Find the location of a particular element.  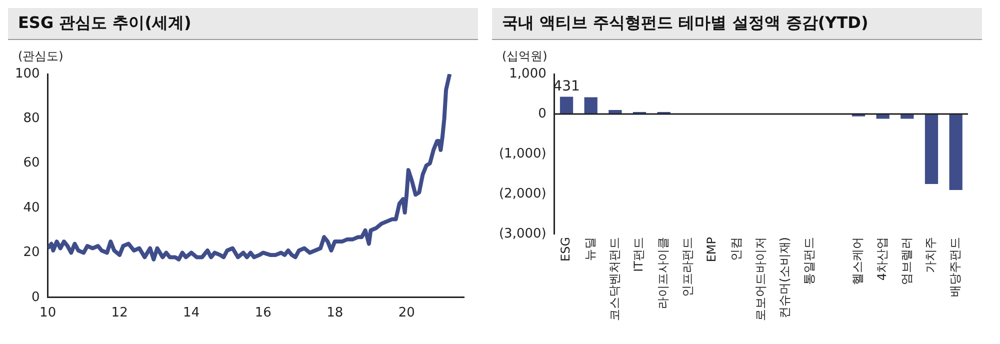

x-tick-label: 12 is located at coordinates (119, 313).